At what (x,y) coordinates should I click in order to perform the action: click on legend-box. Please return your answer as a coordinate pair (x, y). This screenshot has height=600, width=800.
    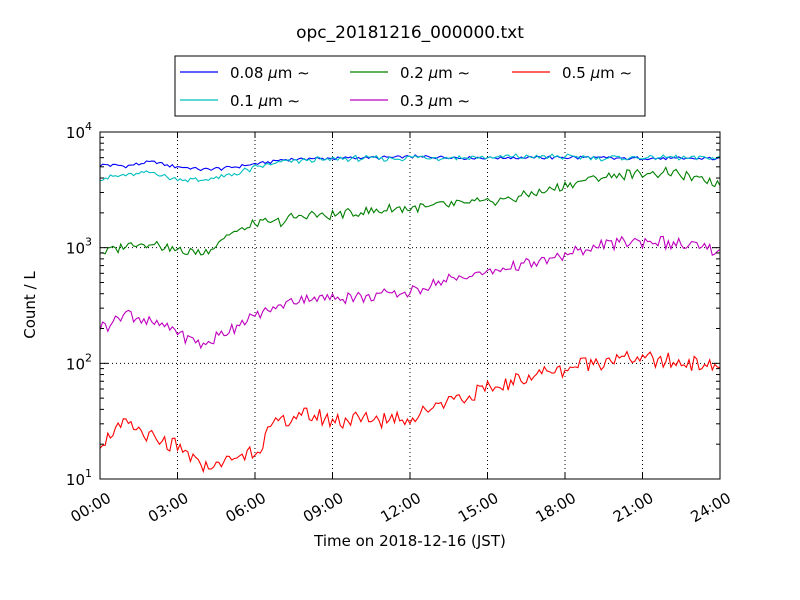
    Looking at the image, I should click on (410, 86).